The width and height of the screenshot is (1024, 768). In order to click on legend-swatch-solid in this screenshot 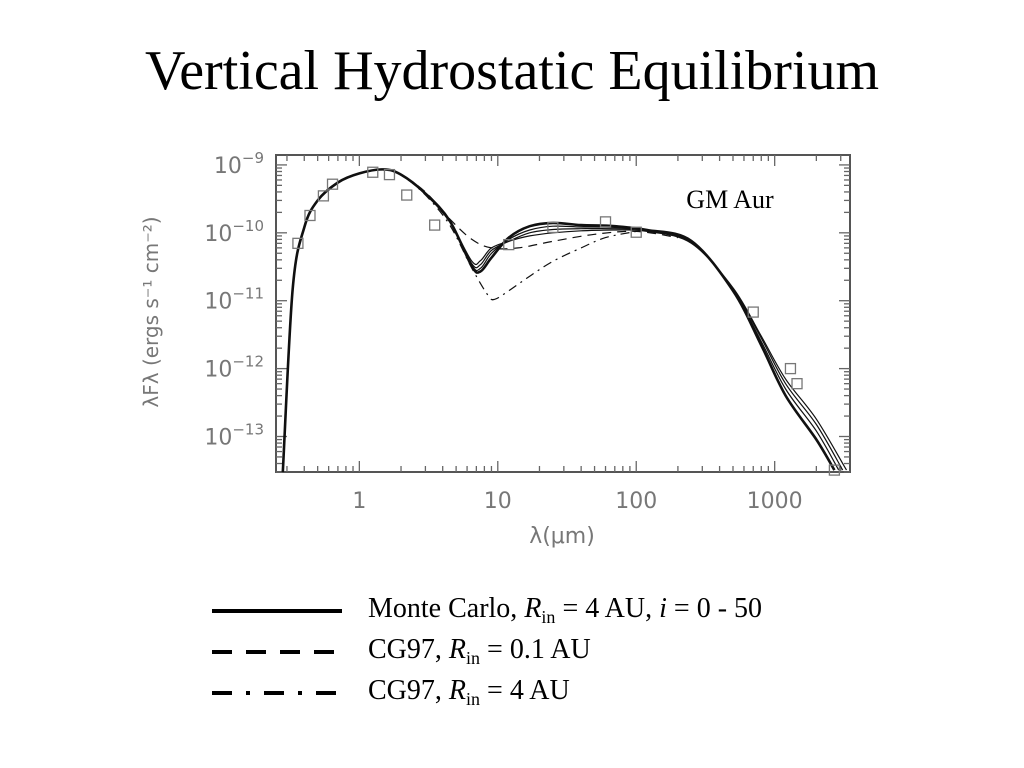, I will do `click(277, 611)`.